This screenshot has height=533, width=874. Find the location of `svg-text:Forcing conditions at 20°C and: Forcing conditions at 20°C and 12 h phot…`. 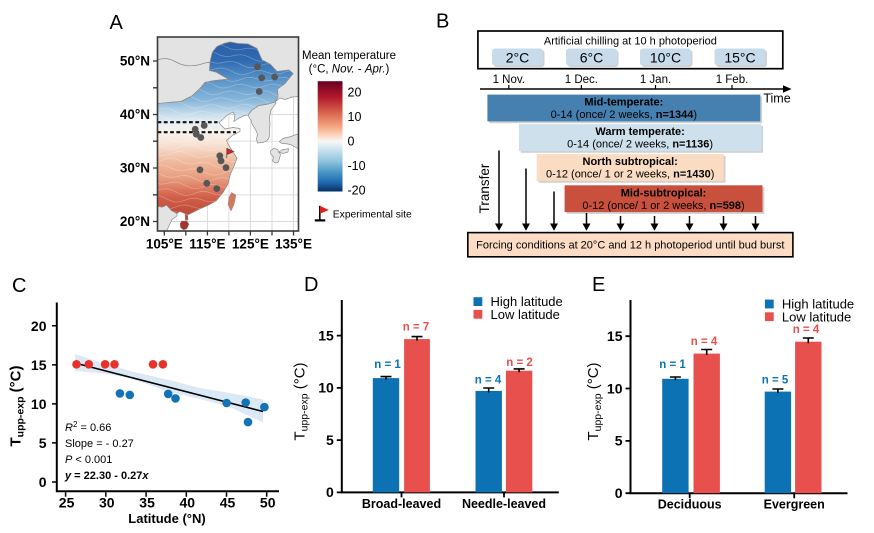

svg-text:Forcing conditions at 20°C and: Forcing conditions at 20°C and 12 h phot… is located at coordinates (630, 246).